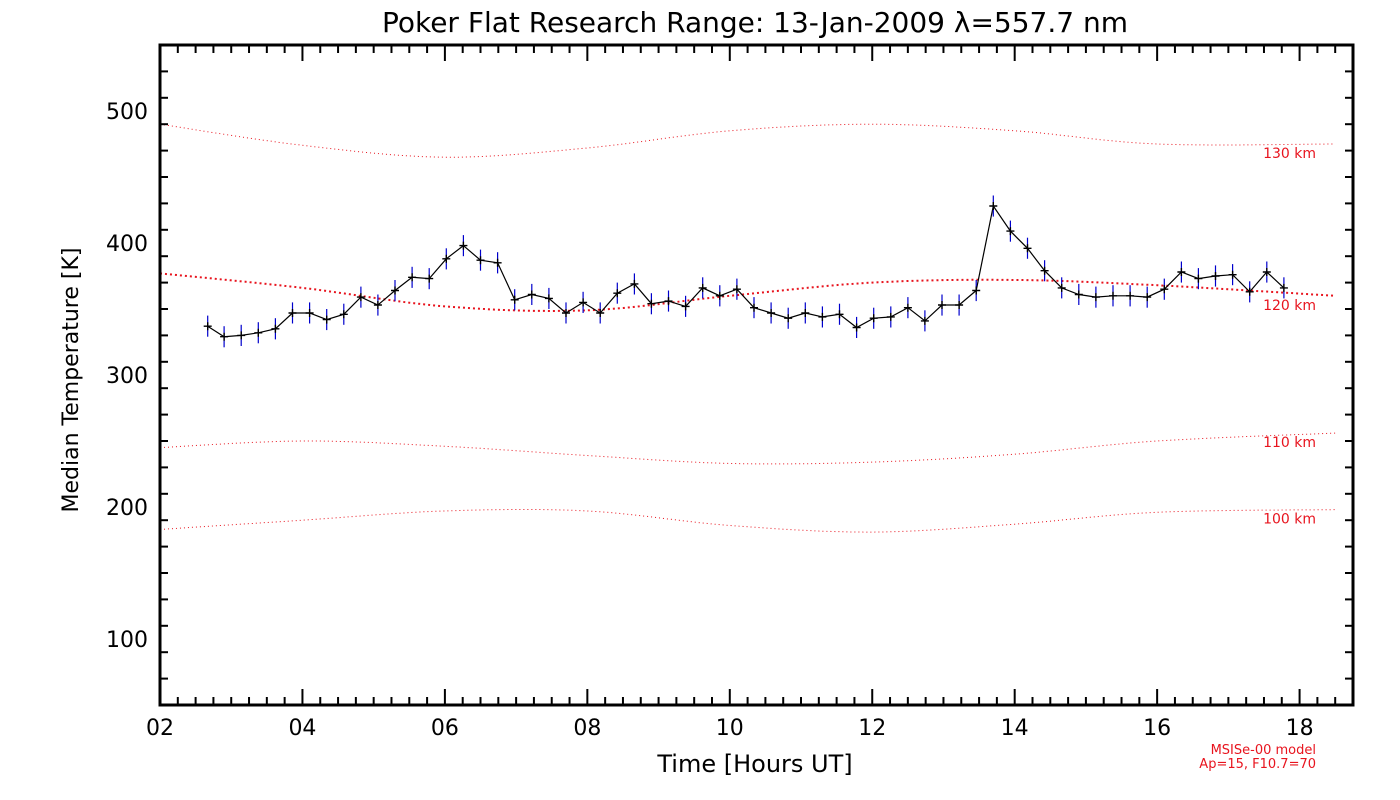 The image size is (1400, 800). What do you see at coordinates (127, 508) in the screenshot?
I see `y-tick-label: 200` at bounding box center [127, 508].